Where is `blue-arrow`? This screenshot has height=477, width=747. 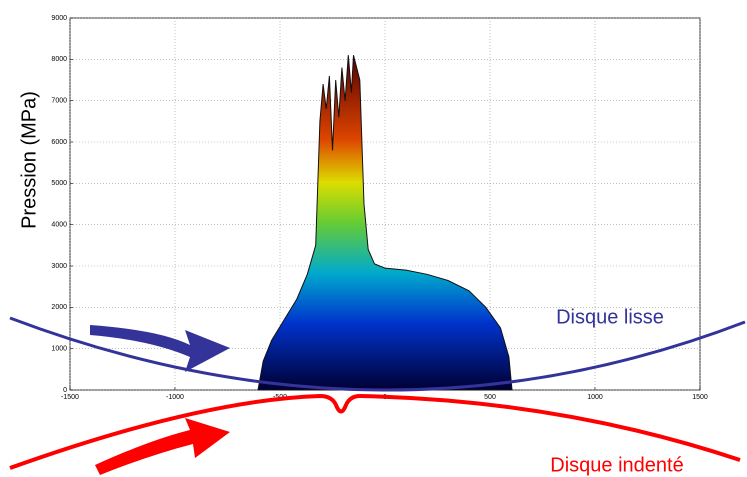 blue-arrow is located at coordinates (160, 348).